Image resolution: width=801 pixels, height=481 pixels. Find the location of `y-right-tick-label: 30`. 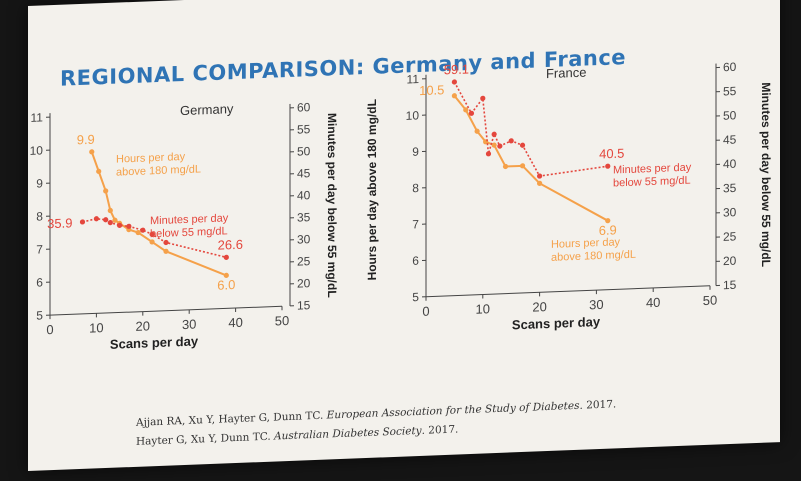

y-right-tick-label: 30 is located at coordinates (304, 239).